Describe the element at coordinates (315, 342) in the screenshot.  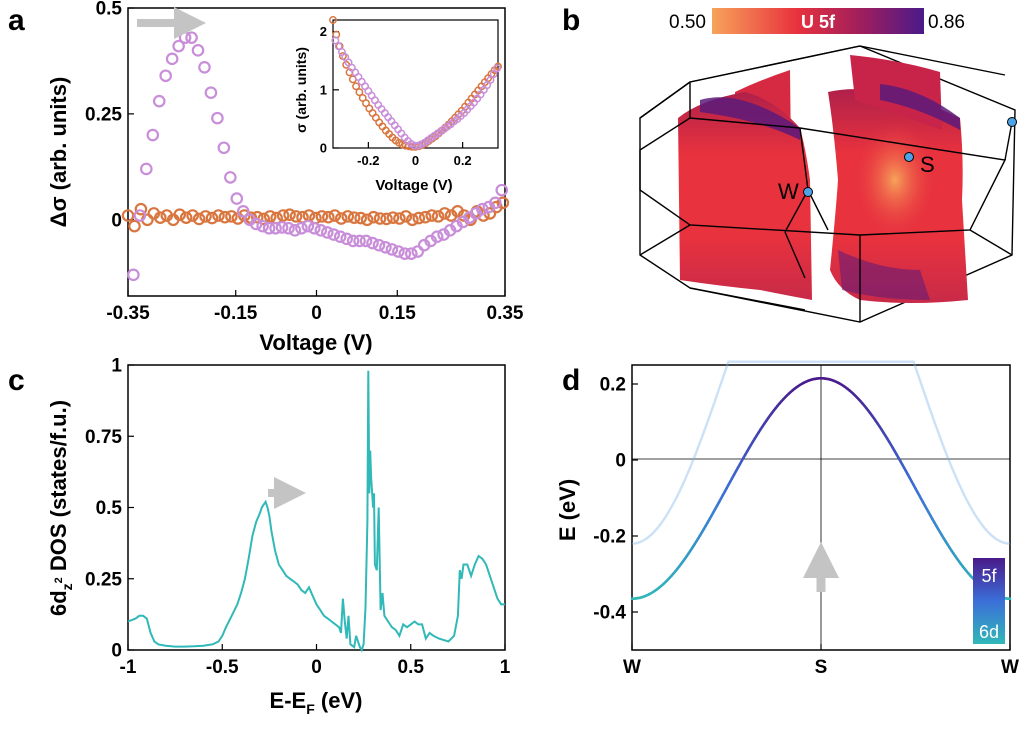
I see `panel-a-xlabel: Voltage (V)` at that location.